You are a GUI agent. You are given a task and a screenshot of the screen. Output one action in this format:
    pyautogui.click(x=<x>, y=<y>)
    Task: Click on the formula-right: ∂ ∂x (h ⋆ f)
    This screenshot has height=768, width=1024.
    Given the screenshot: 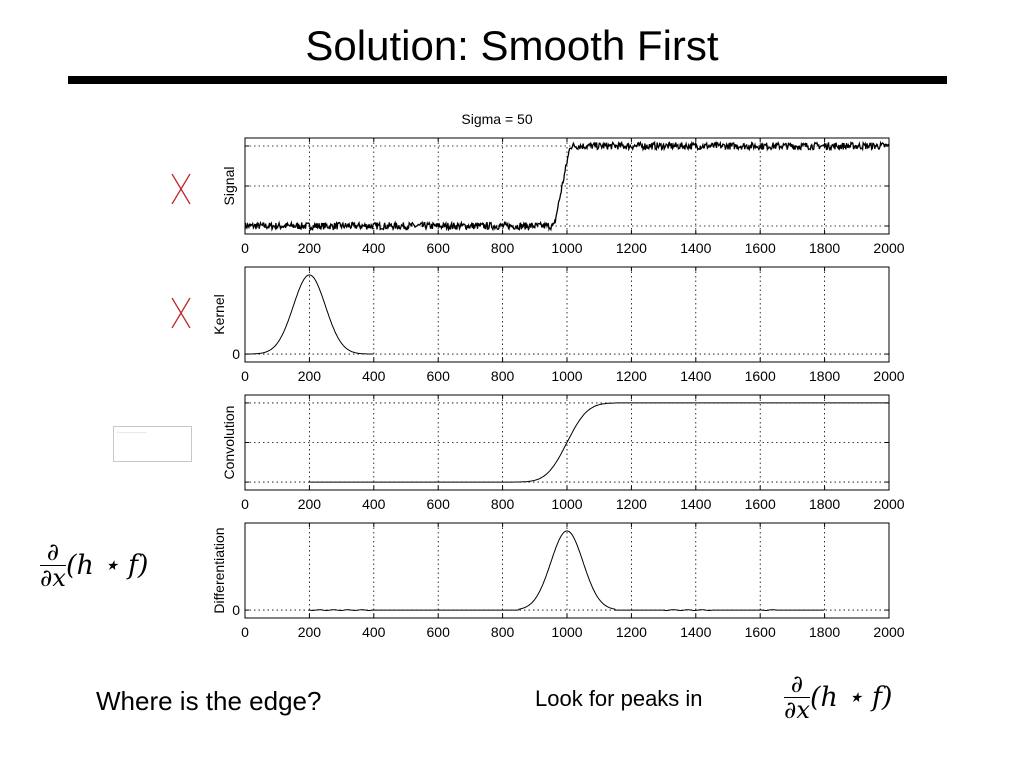 What is the action you would take?
    pyautogui.click(x=838, y=697)
    